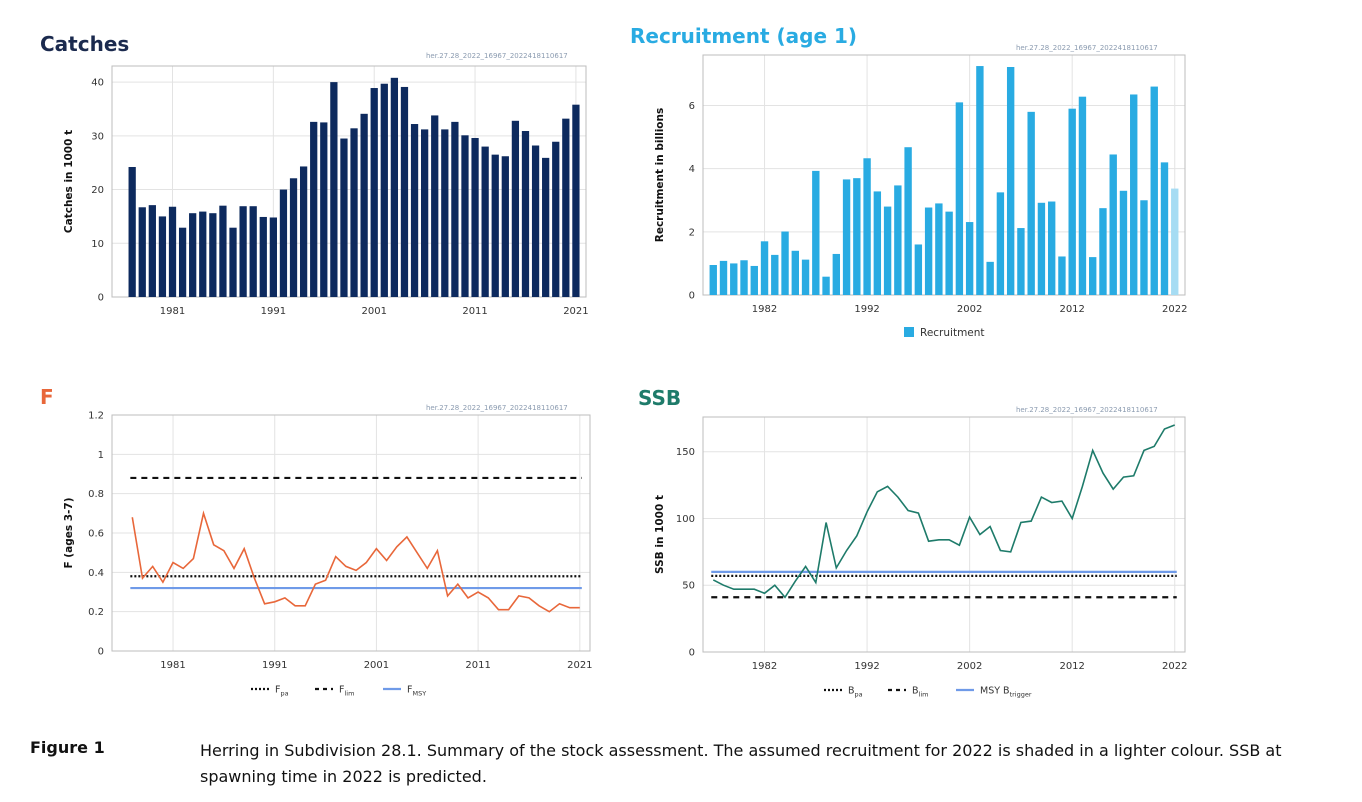 The image size is (1362, 802). I want to click on f-ytick-label: 0.2, so click(96, 612).